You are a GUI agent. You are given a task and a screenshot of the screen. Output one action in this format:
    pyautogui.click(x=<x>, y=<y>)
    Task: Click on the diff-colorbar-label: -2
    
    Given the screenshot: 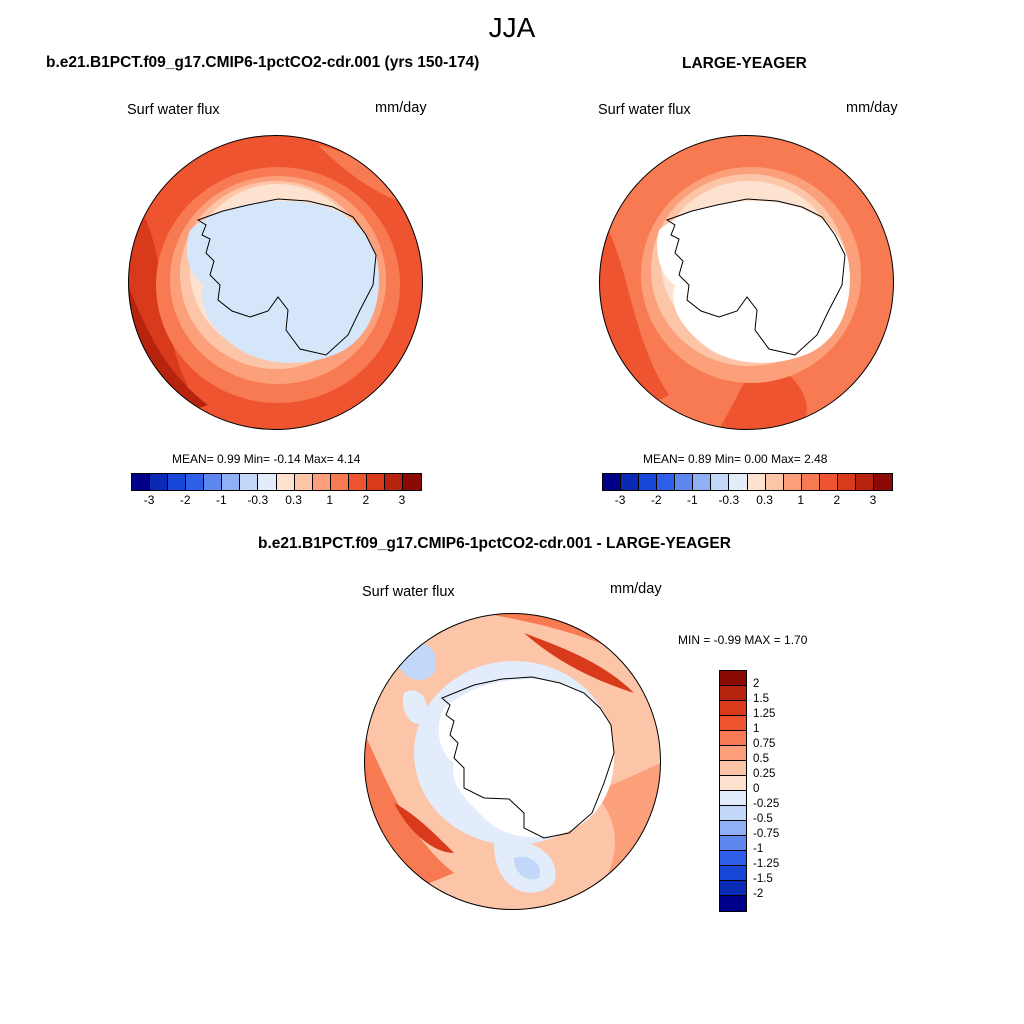 What is the action you would take?
    pyautogui.click(x=758, y=894)
    